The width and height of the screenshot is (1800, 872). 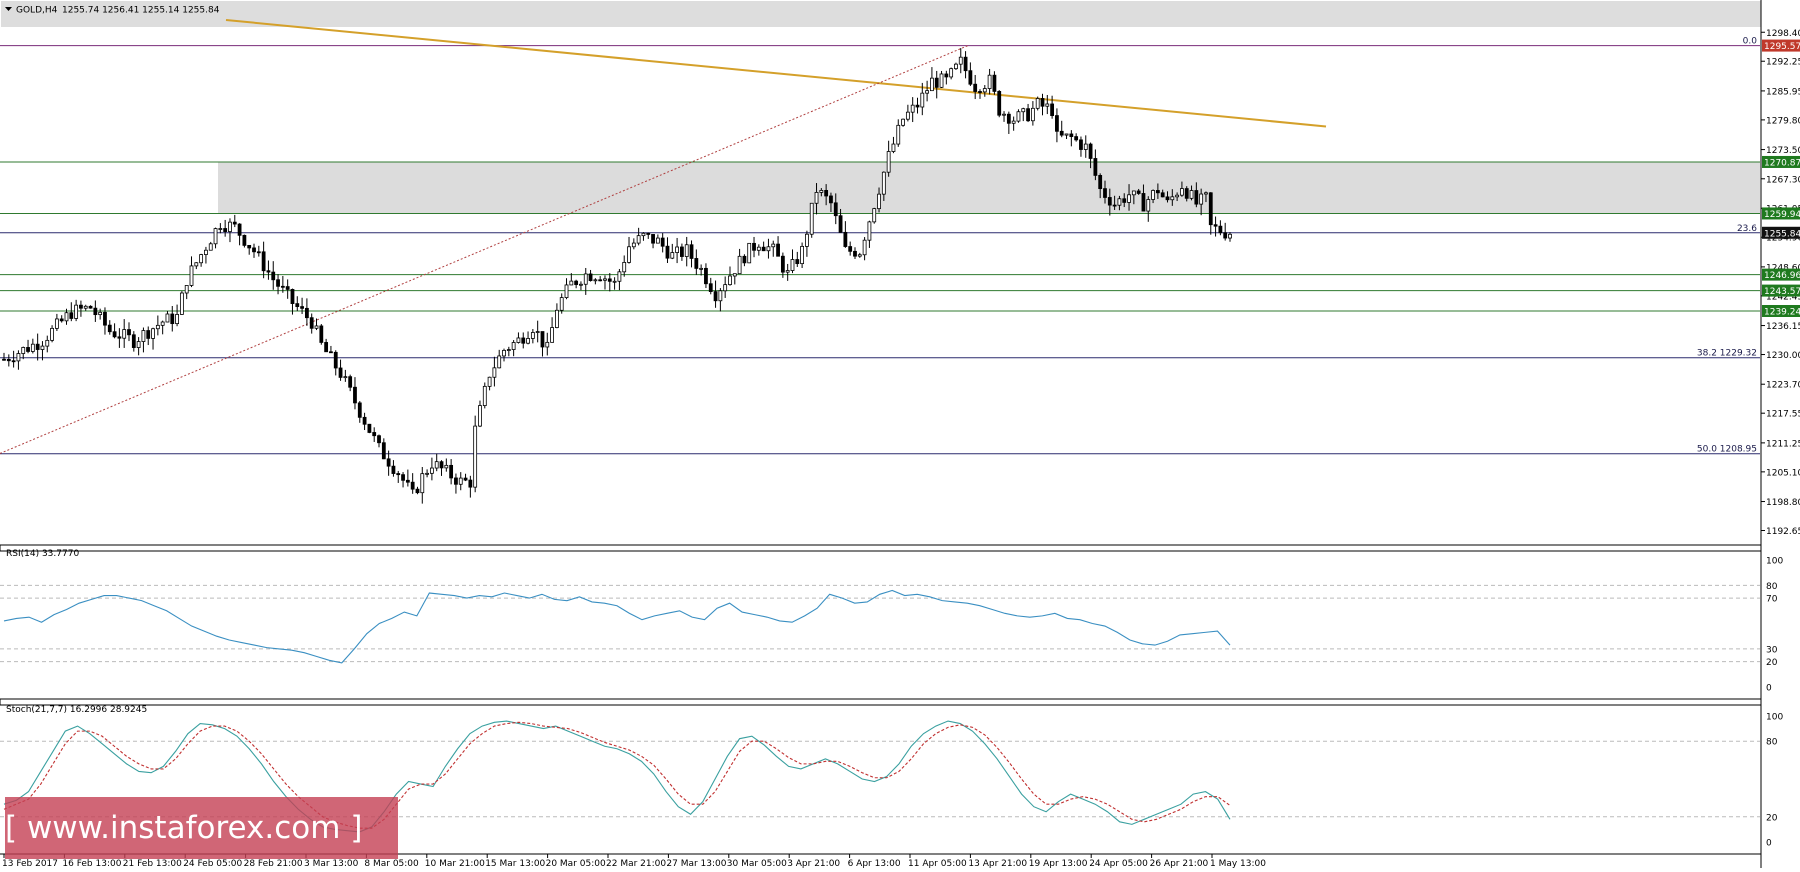 I want to click on time-tick-label: 3 Apr 21:00, so click(x=813, y=863).